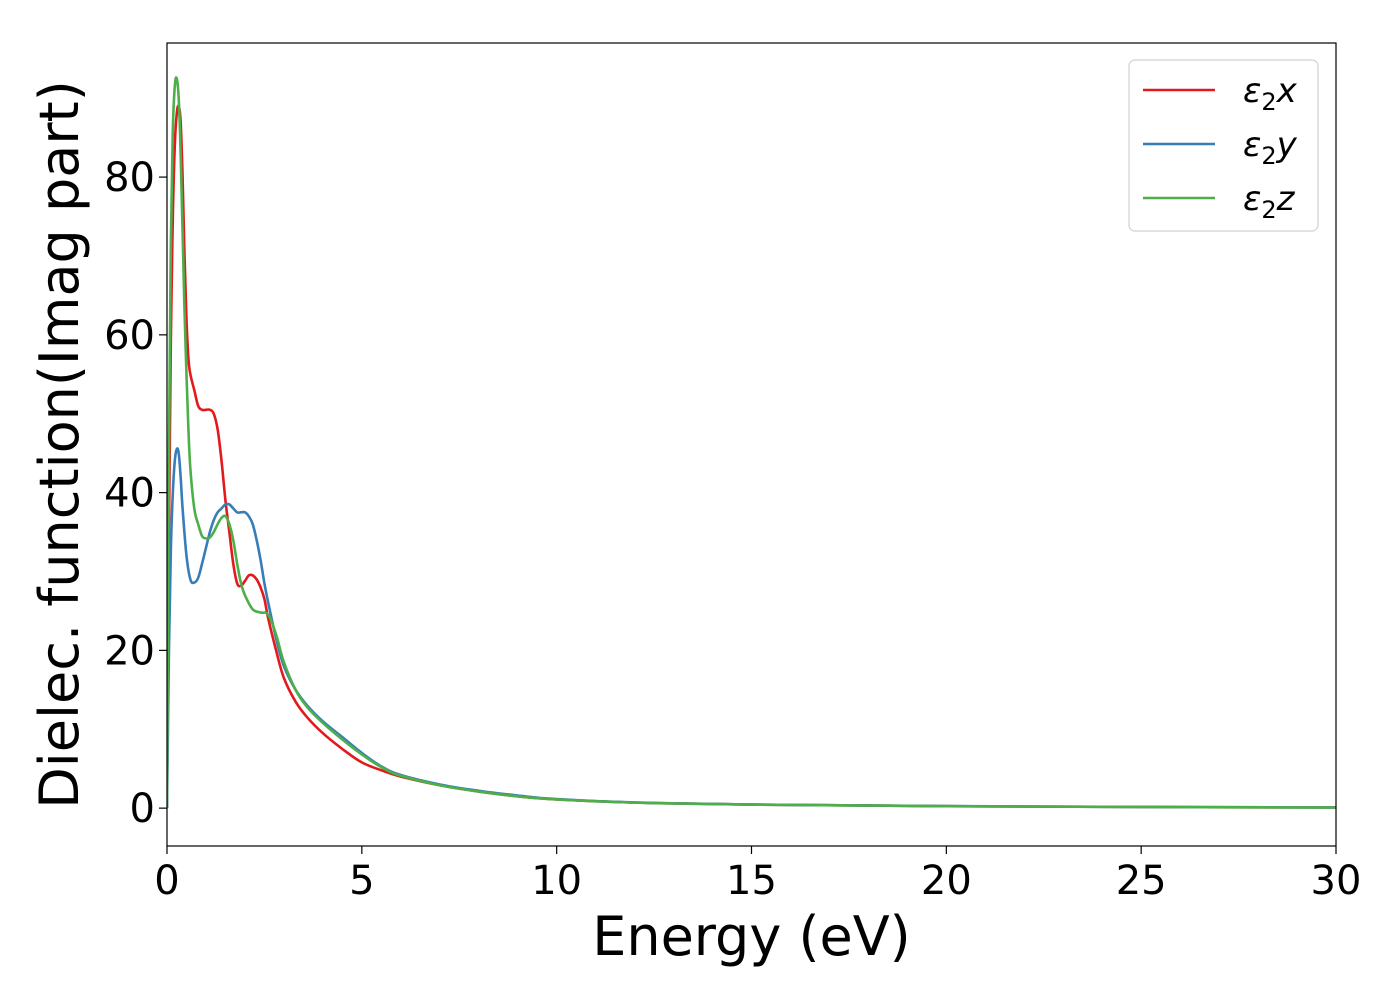 The image size is (1400, 1000). I want to click on legend-label-y: ε2y, so click(1270, 147).